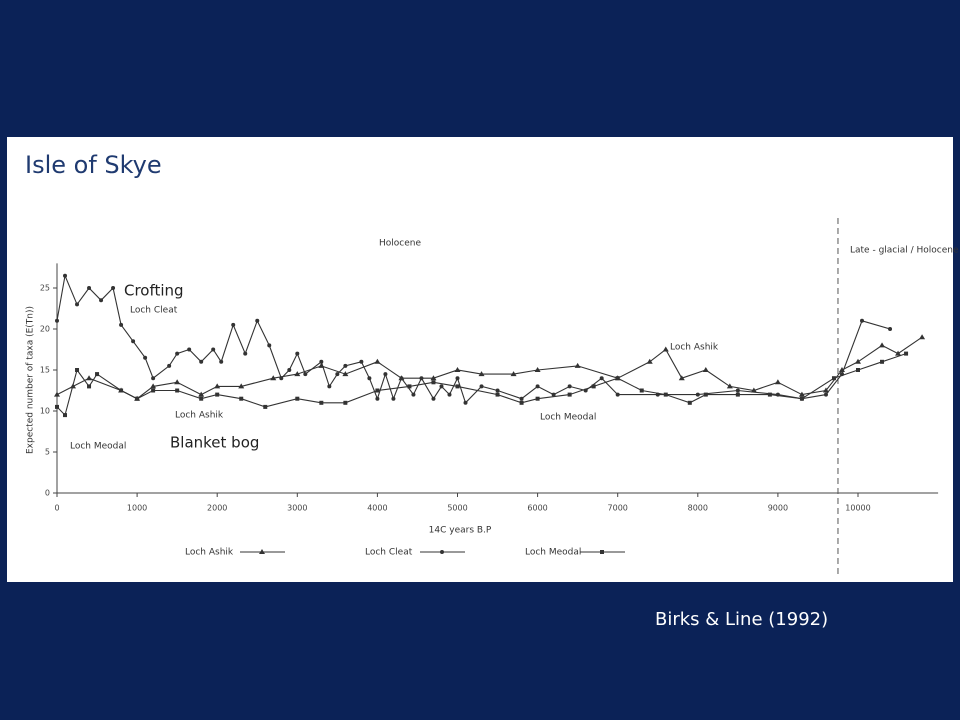 This screenshot has width=960, height=720. Describe the element at coordinates (209, 553) in the screenshot. I see `legend-label: Loch Ashik` at that location.